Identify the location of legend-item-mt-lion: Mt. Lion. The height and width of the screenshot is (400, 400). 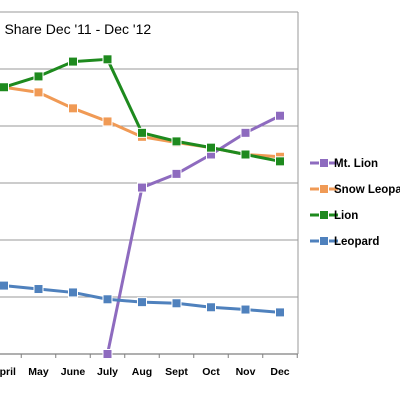
(344, 164).